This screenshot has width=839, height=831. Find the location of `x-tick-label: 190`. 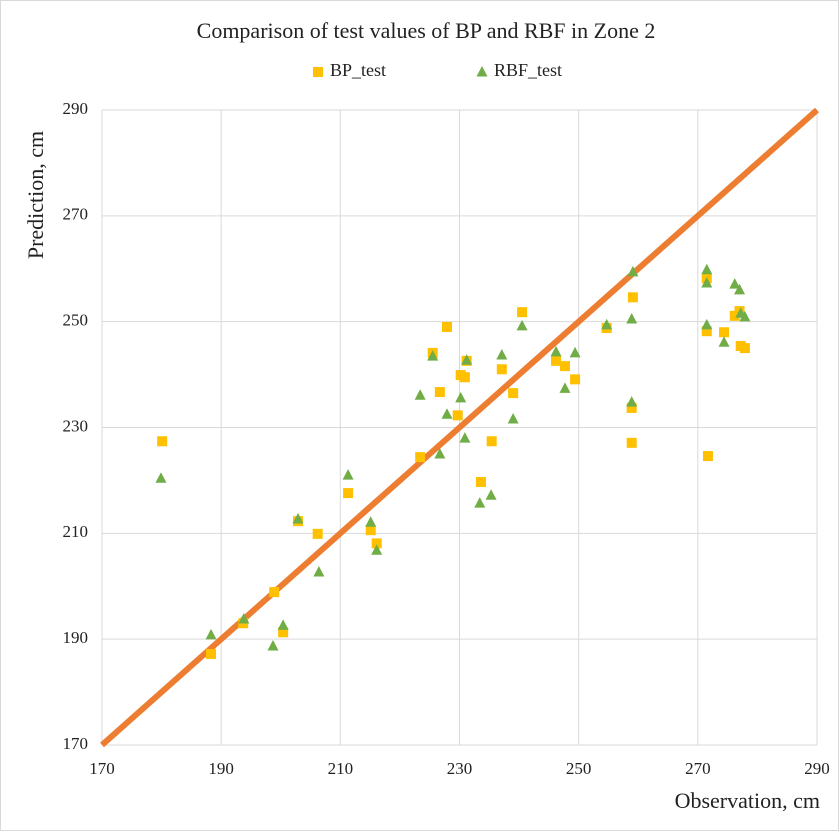

x-tick-label: 190 is located at coordinates (221, 768).